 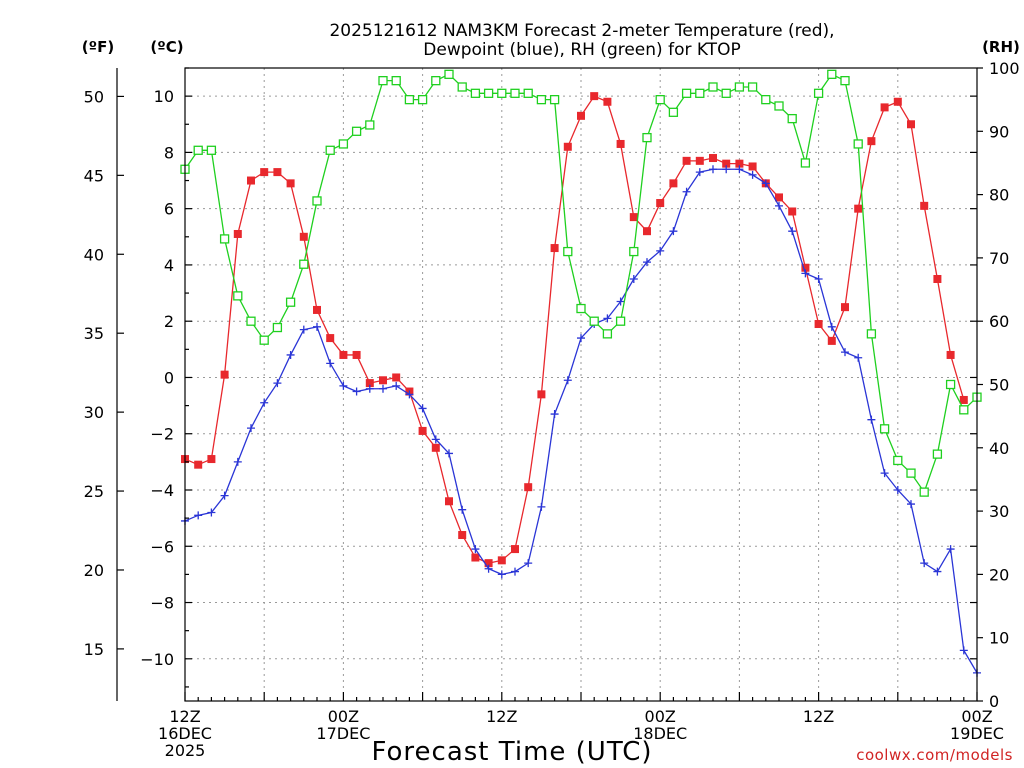 I want to click on time-tick-label: 16DEC, so click(x=185, y=733).